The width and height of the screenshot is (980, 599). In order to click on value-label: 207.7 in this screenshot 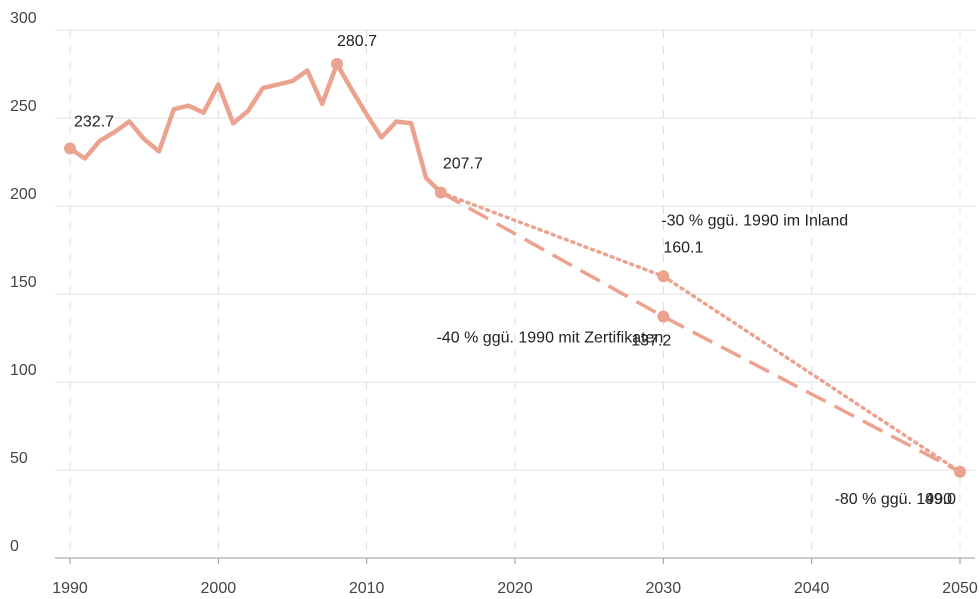, I will do `click(463, 164)`.